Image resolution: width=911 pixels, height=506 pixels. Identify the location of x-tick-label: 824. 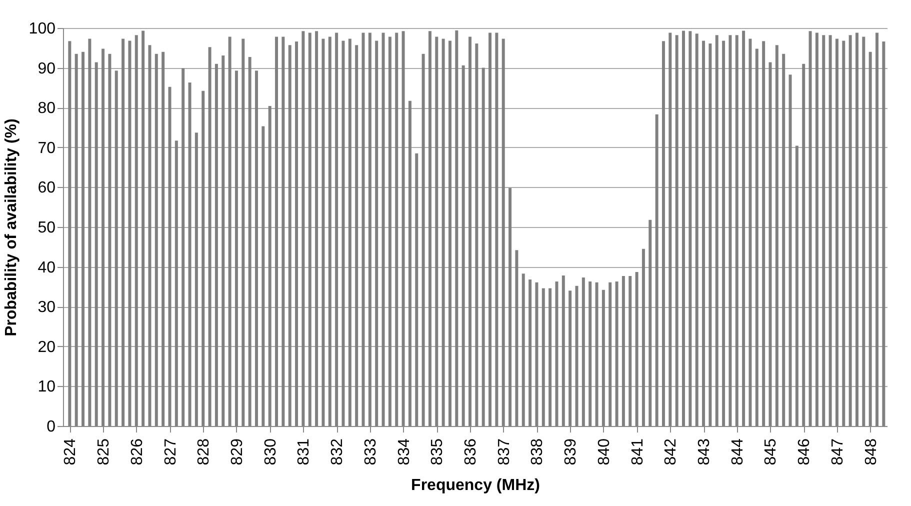
(71, 452).